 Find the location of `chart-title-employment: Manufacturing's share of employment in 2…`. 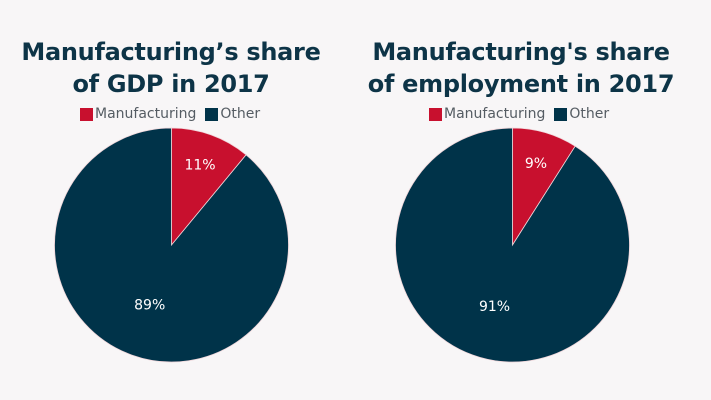

chart-title-employment: Manufacturing's share of employment in 2… is located at coordinates (521, 68).